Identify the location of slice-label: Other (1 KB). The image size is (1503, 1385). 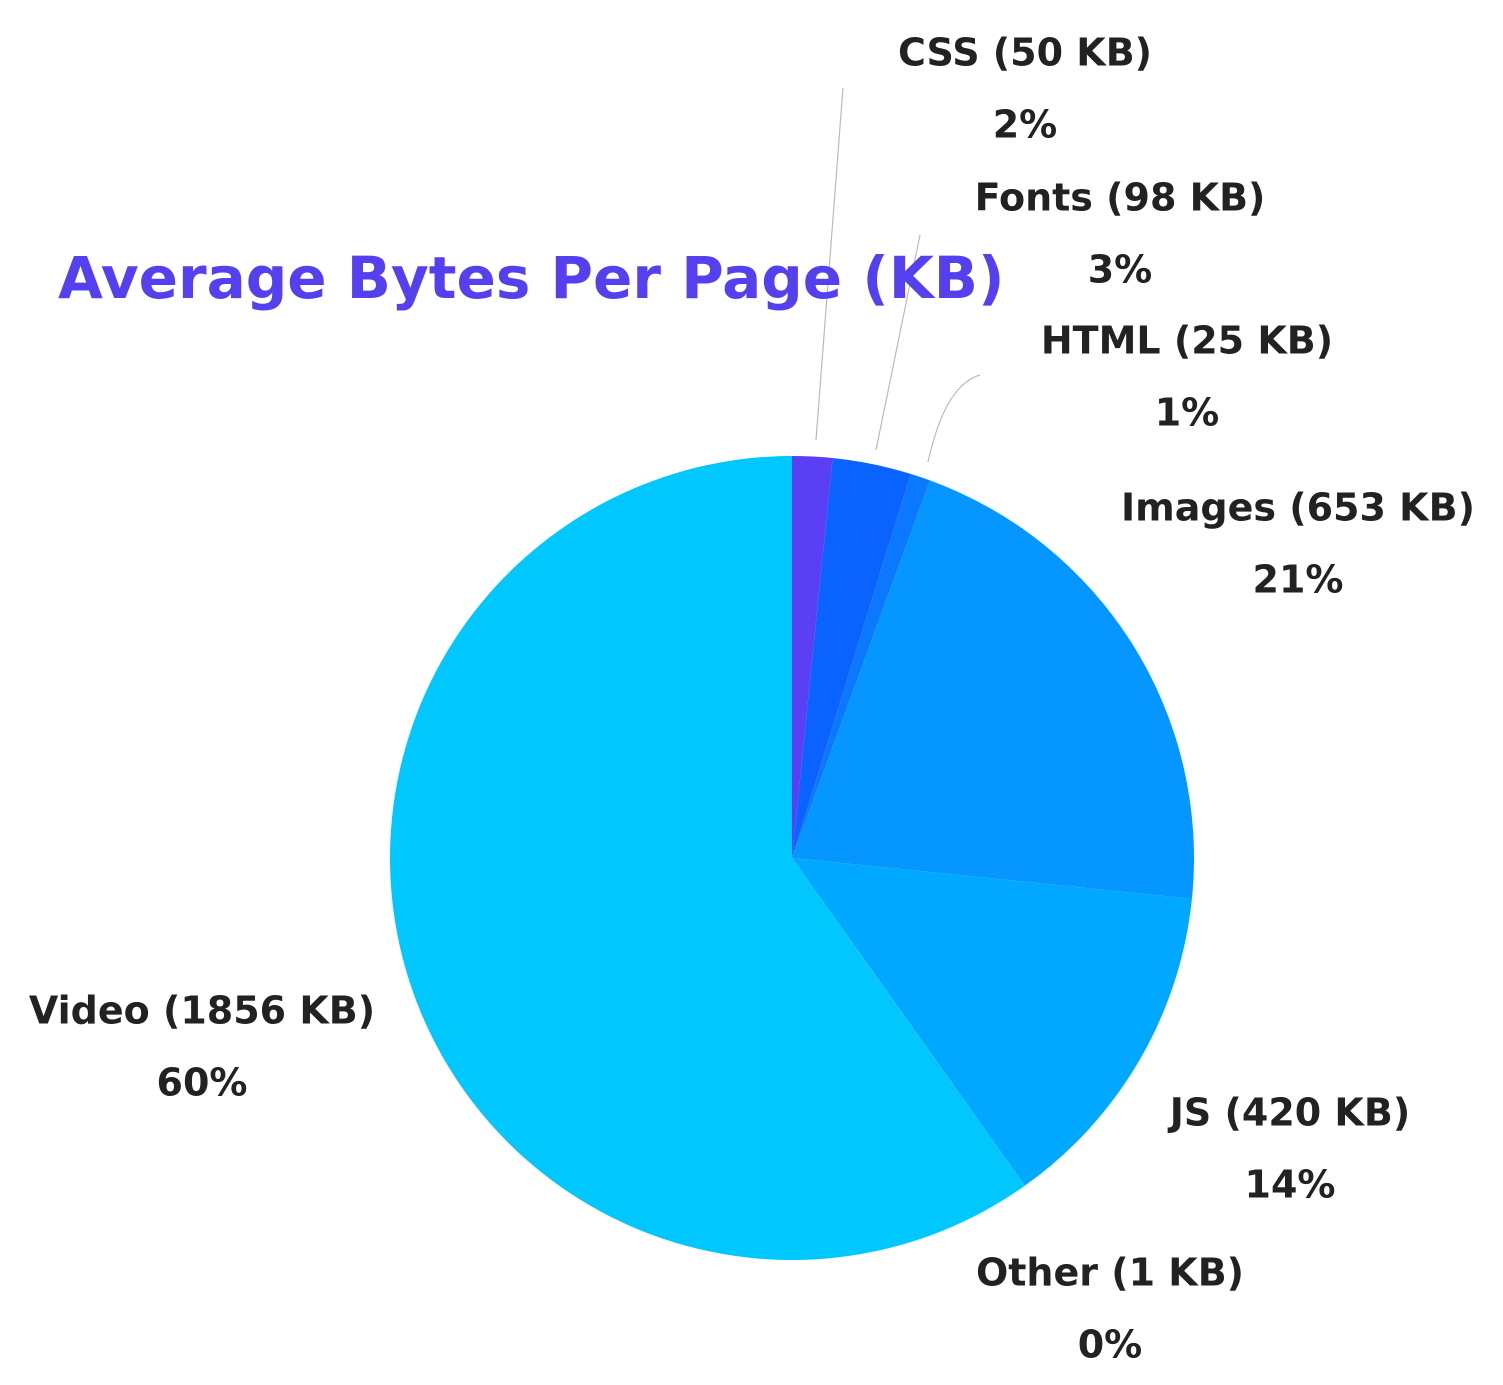
(1110, 1273).